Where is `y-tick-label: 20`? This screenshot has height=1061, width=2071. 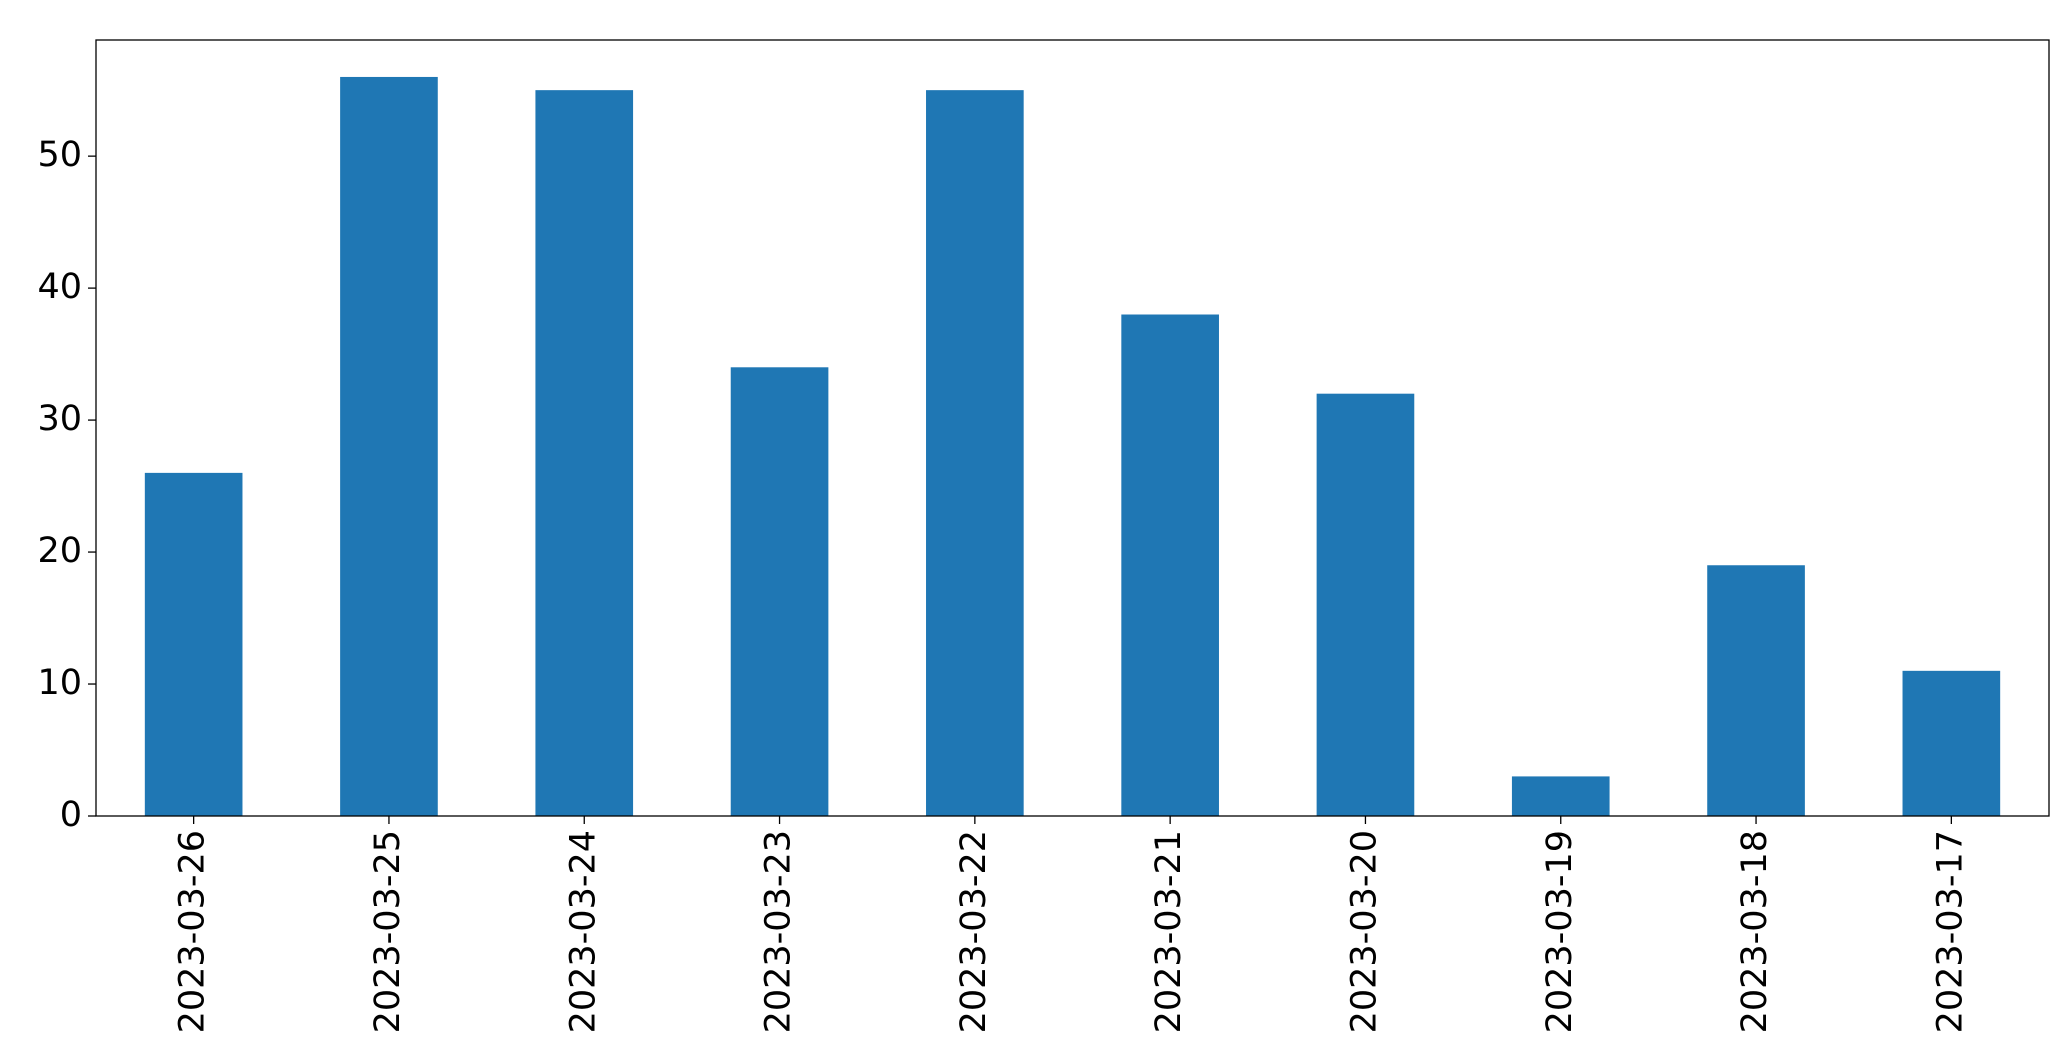
y-tick-label: 20 is located at coordinates (59, 551).